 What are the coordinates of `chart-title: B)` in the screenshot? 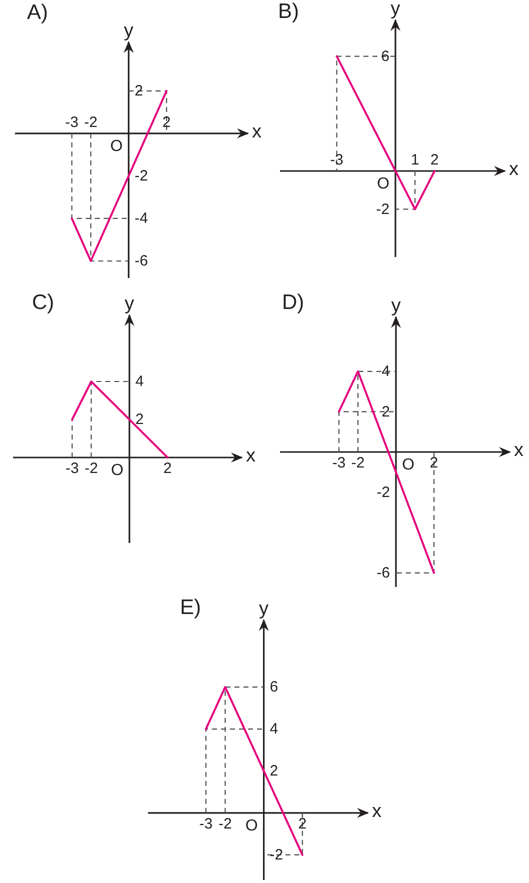 It's located at (288, 11).